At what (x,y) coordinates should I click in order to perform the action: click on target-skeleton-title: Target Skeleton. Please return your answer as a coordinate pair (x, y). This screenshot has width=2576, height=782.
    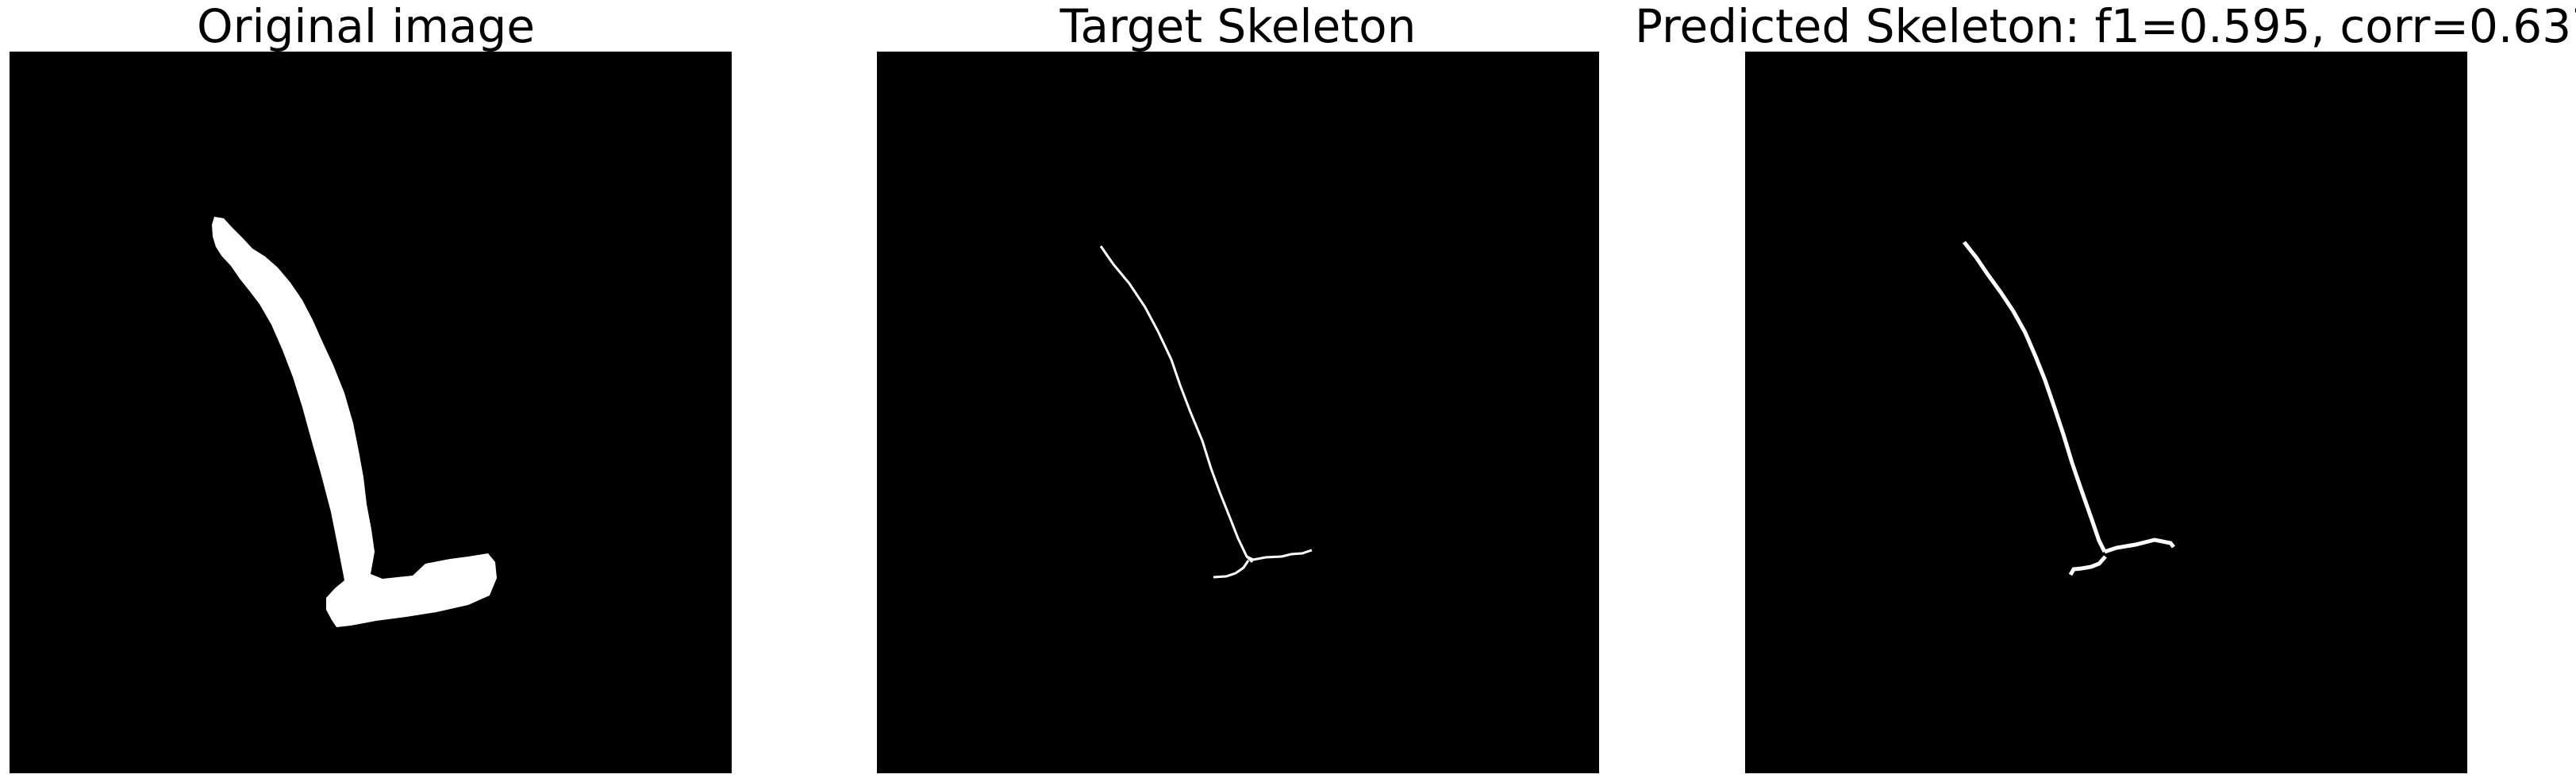
    Looking at the image, I should click on (1238, 27).